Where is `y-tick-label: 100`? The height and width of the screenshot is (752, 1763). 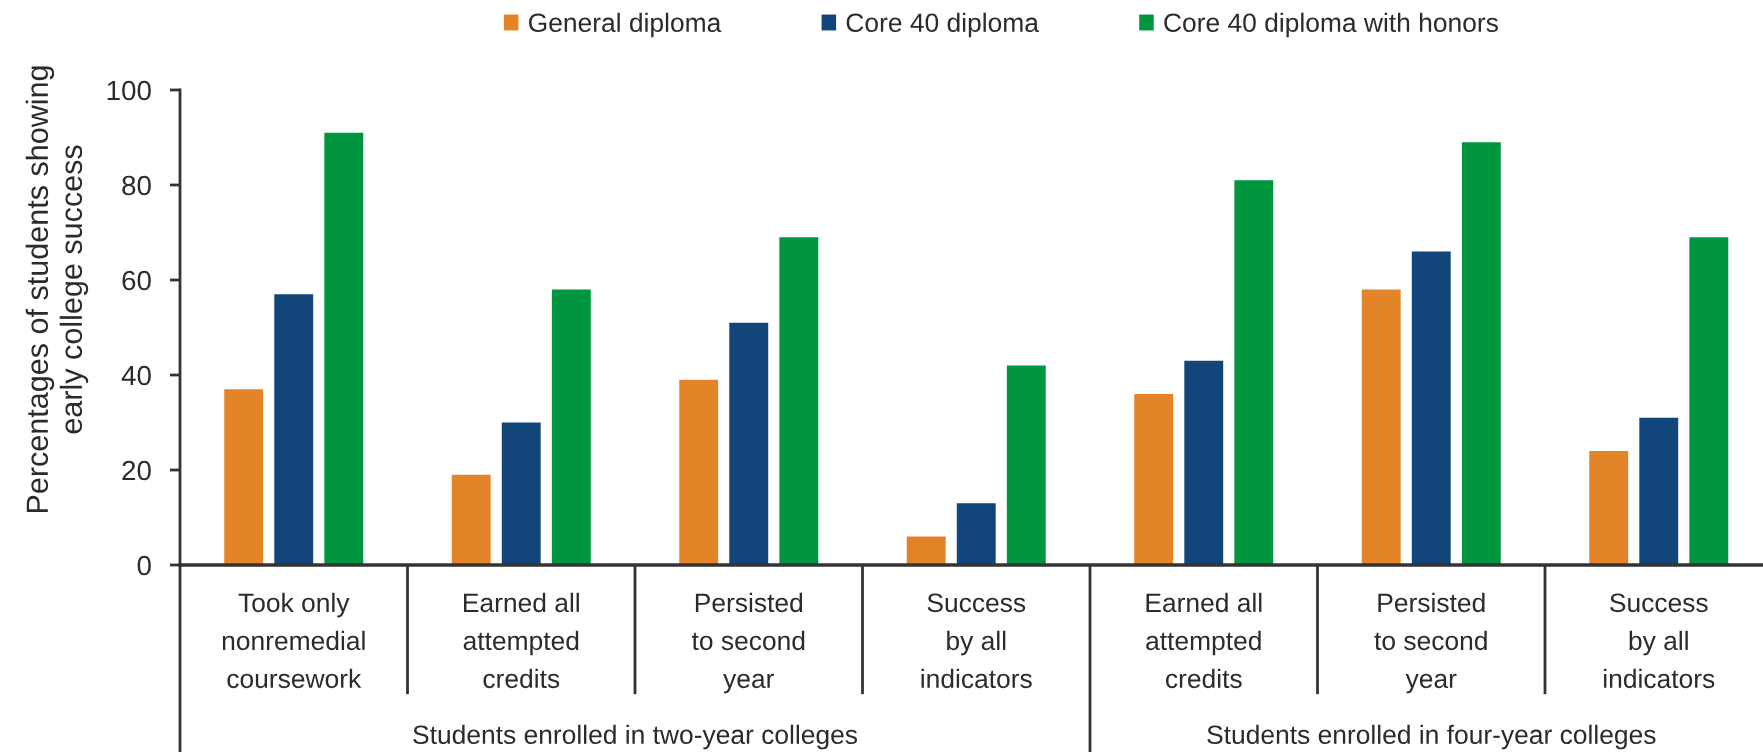 y-tick-label: 100 is located at coordinates (129, 90).